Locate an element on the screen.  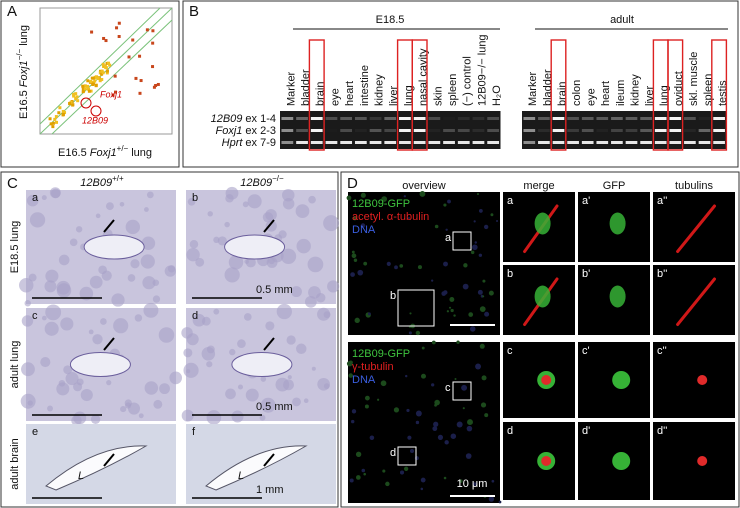
roi-box is located at coordinates (407, 456).